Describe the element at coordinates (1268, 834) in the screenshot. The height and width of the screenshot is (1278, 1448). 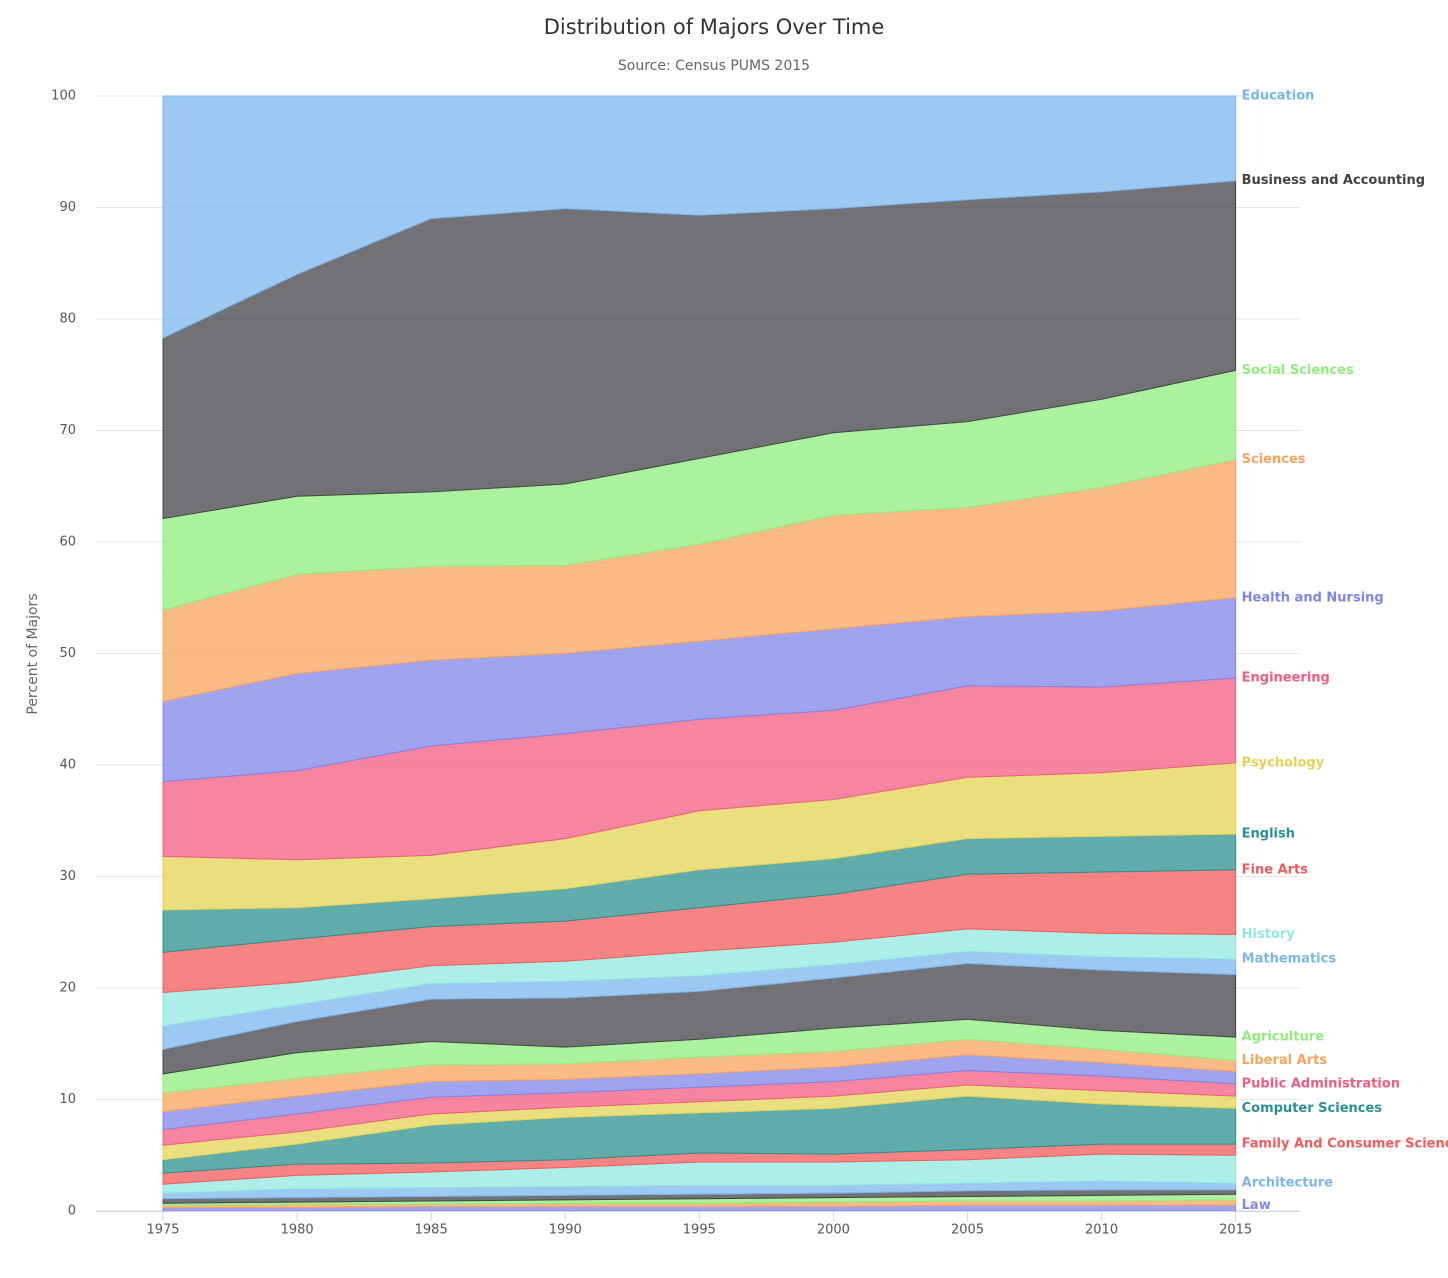
I see `series-label: English` at that location.